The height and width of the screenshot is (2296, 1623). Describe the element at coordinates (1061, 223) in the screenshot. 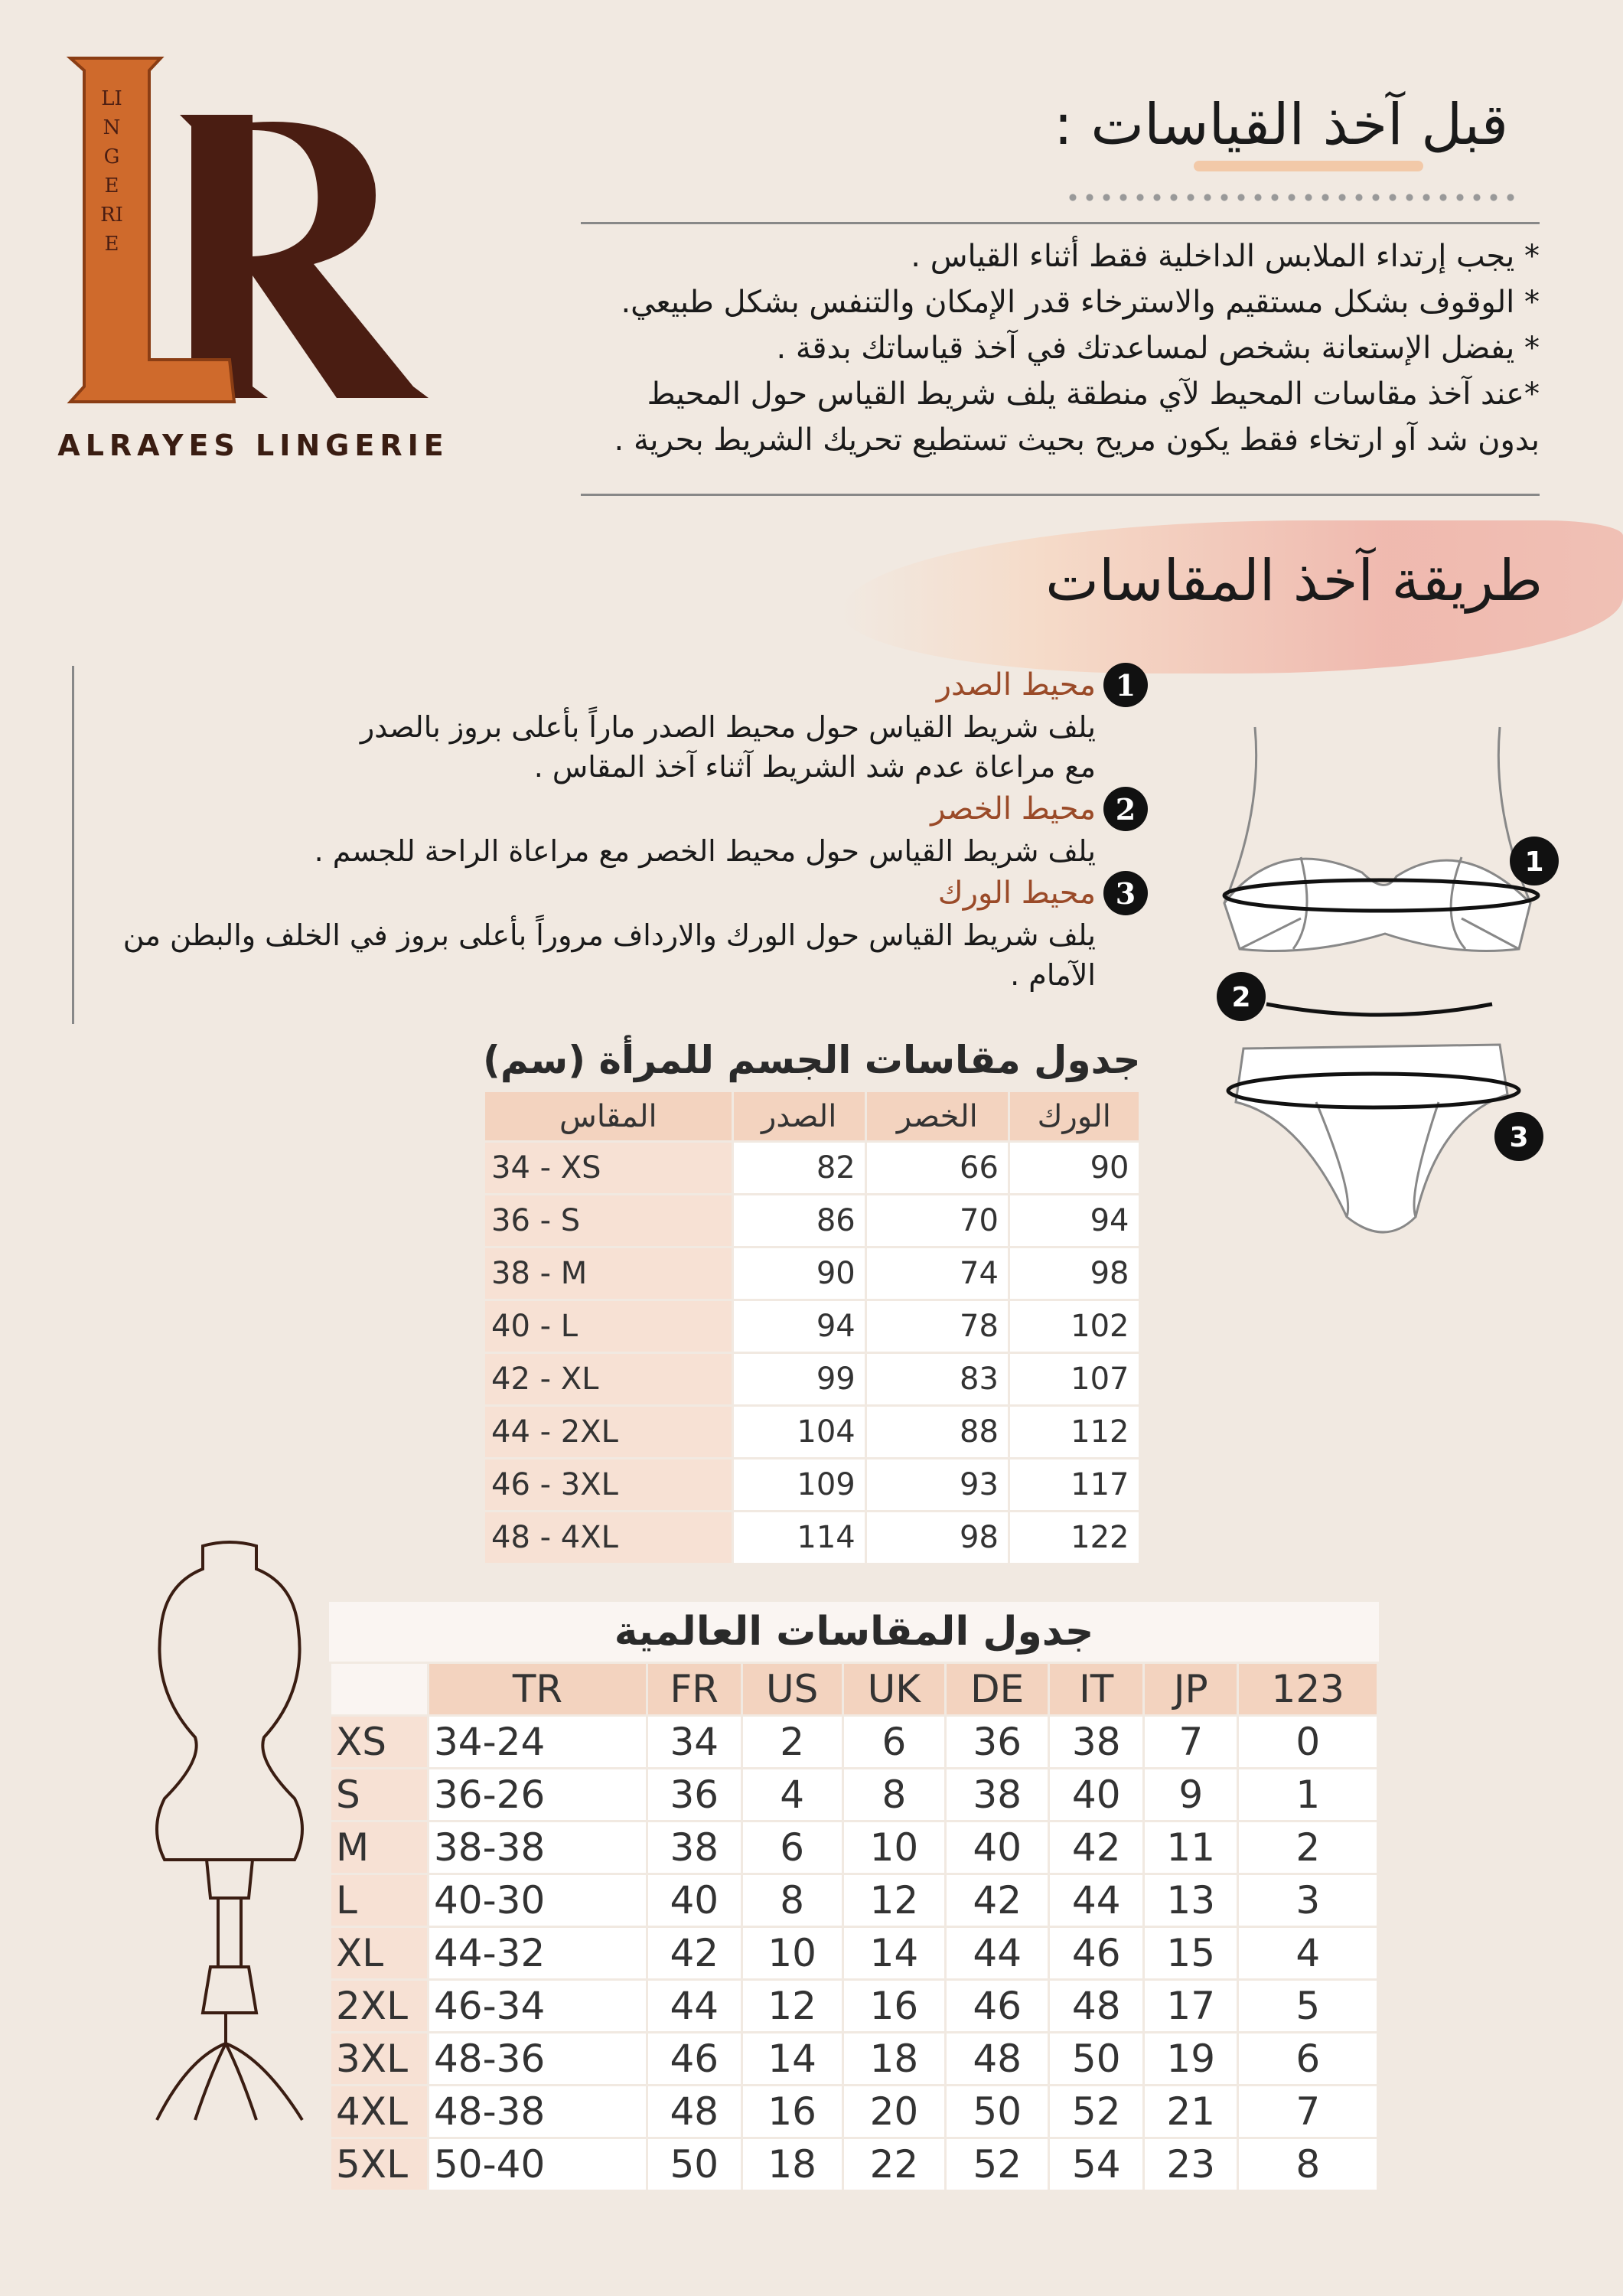

I see `divider-top` at that location.